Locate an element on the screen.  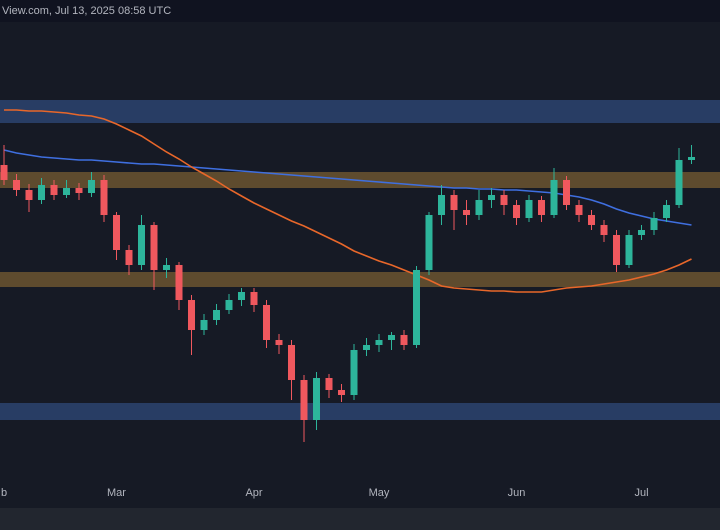
x-tick-label: Mar is located at coordinates (116, 493).